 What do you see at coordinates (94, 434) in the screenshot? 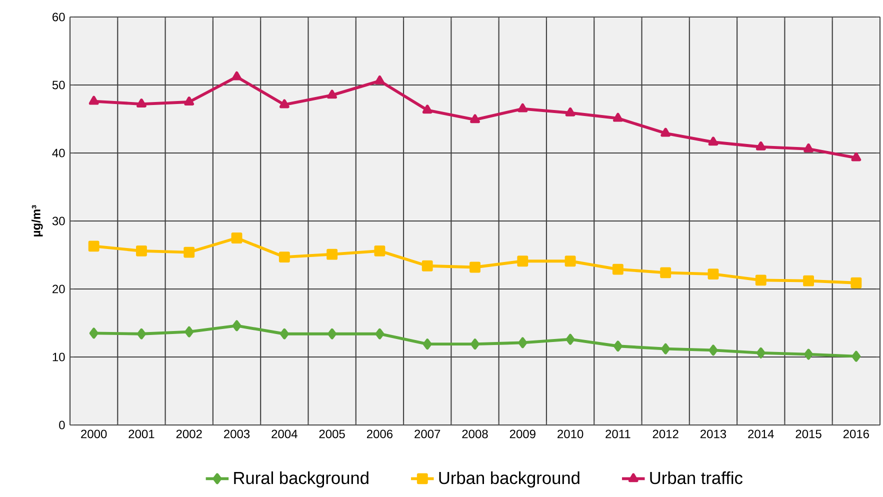
I see `x-tick-label: 2000` at bounding box center [94, 434].